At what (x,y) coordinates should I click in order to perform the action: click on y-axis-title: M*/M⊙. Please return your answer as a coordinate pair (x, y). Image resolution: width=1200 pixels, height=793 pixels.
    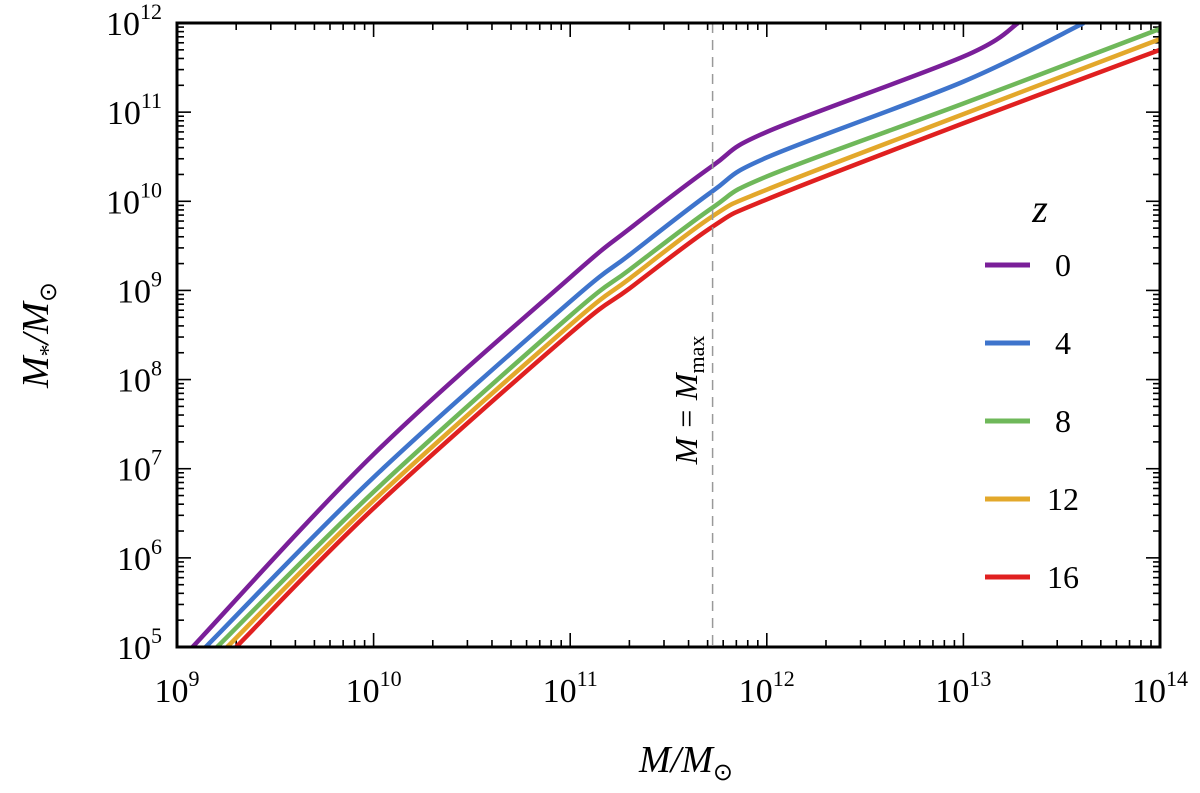
    Looking at the image, I should click on (38, 335).